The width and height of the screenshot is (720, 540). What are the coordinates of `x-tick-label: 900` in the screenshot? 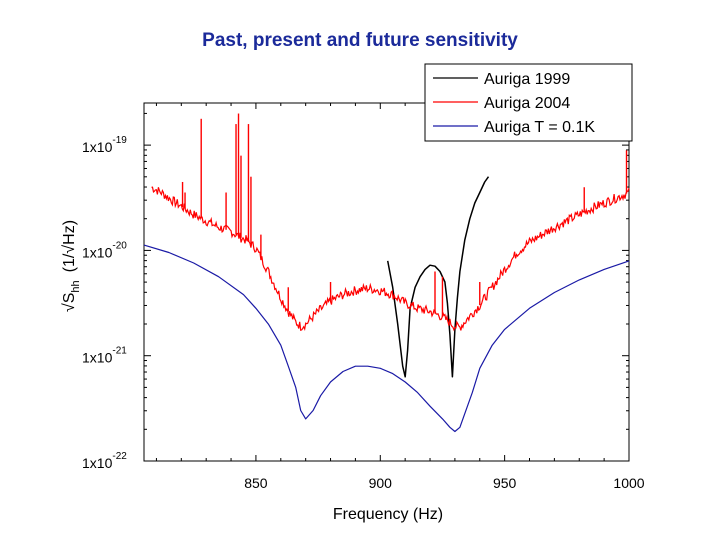 It's located at (381, 483).